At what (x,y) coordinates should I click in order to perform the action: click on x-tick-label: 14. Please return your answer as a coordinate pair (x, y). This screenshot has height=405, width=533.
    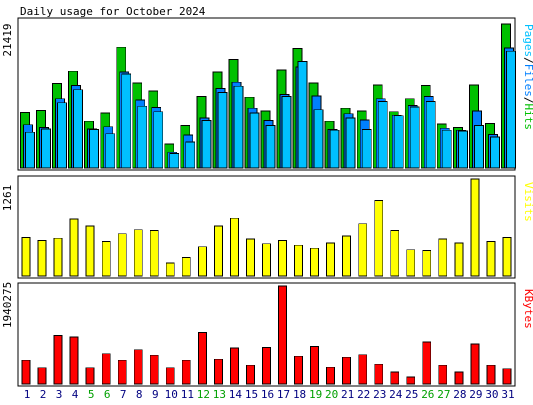
    Looking at the image, I should click on (236, 394).